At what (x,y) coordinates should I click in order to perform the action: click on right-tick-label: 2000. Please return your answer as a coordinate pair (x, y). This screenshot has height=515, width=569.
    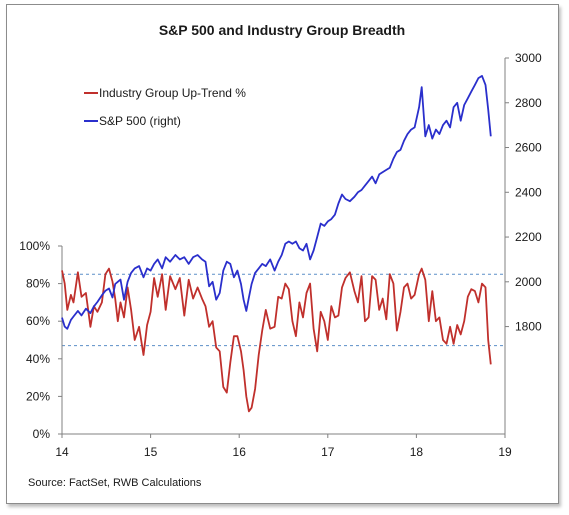
    Looking at the image, I should click on (528, 282).